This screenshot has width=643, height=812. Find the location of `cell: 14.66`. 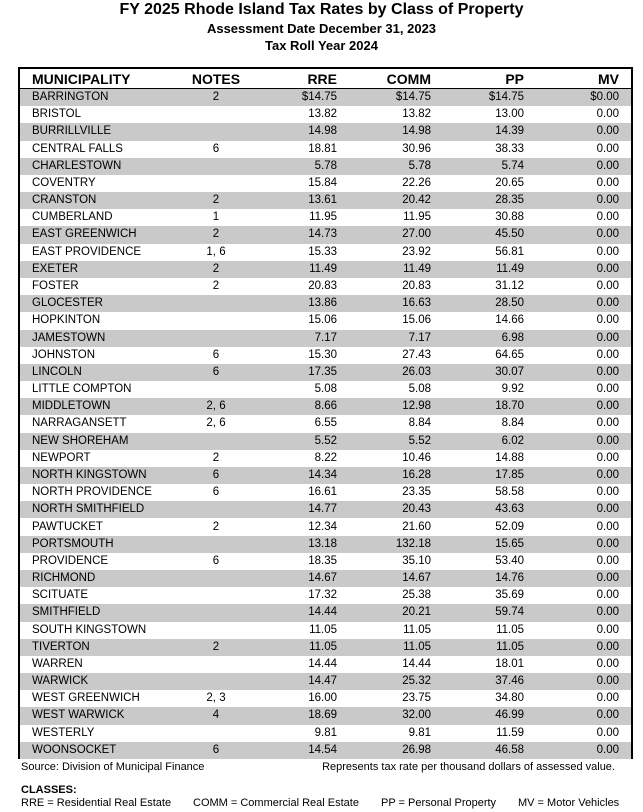

cell: 14.66 is located at coordinates (509, 320).